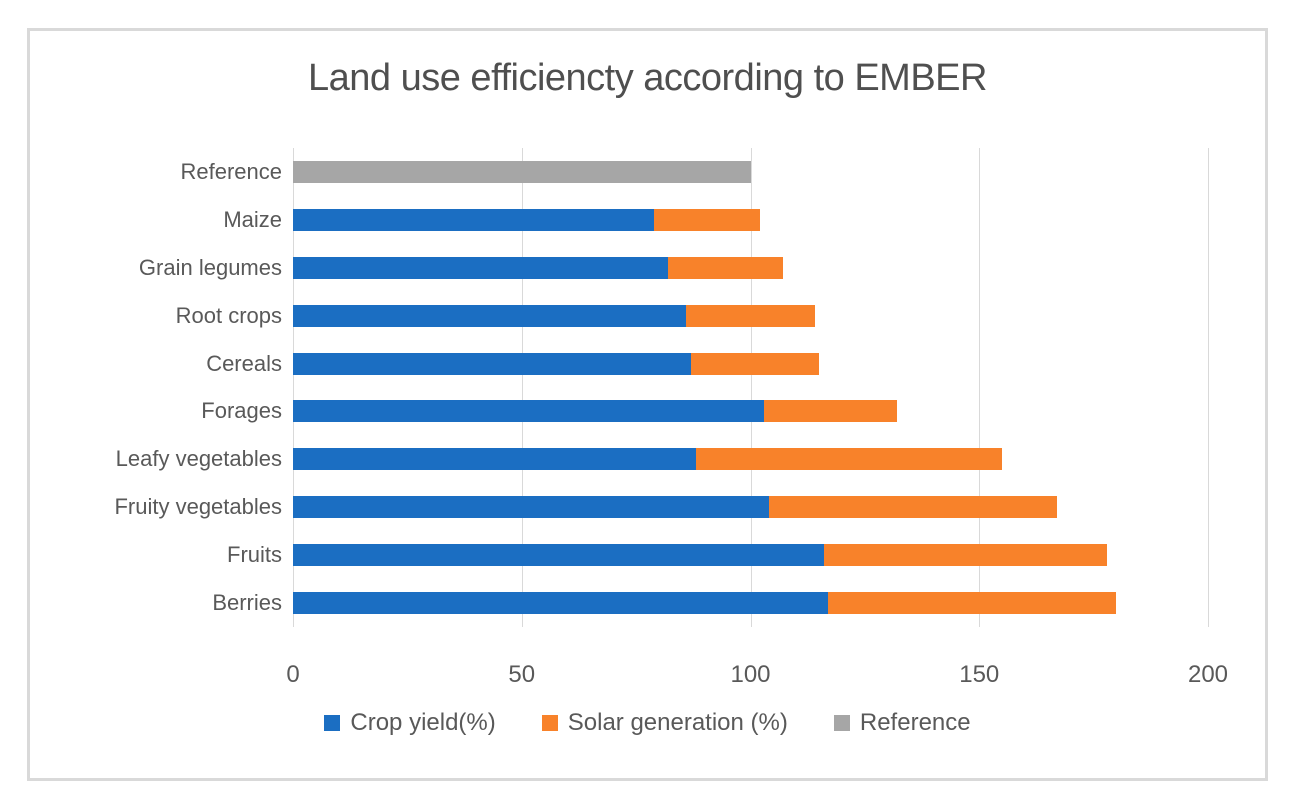  Describe the element at coordinates (423, 722) in the screenshot. I see `legend-label: Crop yield(%)` at that location.